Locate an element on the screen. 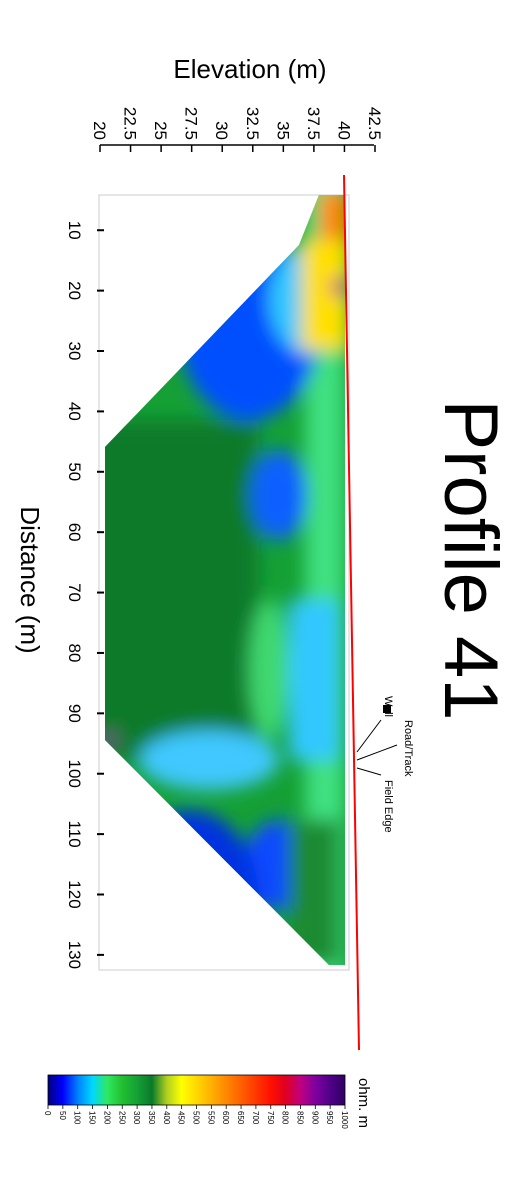  x-tick-label: 110 is located at coordinates (74, 834).